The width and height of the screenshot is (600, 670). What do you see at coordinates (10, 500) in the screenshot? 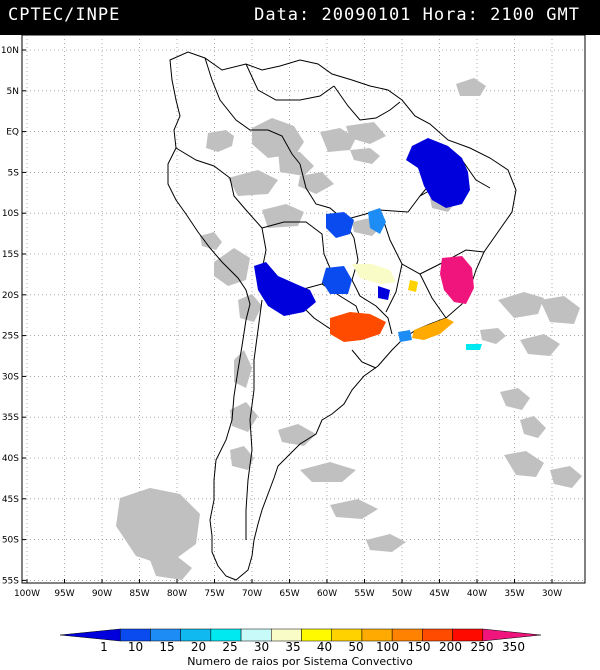
I see `lat-label: 45S` at bounding box center [10, 500].